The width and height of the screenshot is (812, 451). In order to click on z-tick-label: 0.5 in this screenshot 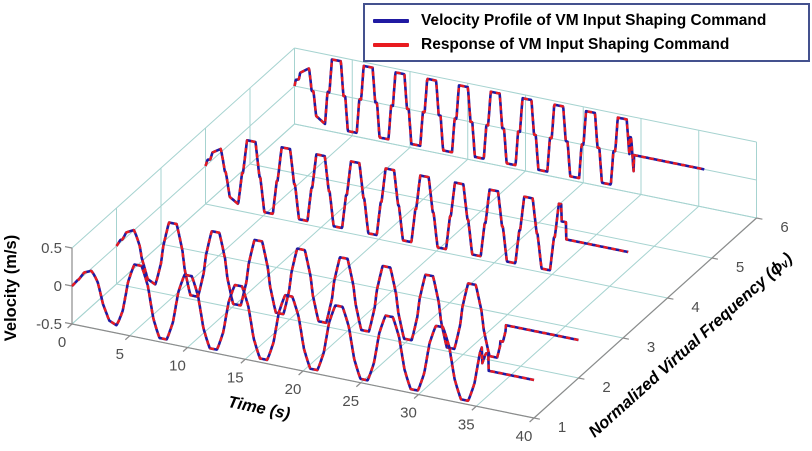, I will do `click(51, 248)`.